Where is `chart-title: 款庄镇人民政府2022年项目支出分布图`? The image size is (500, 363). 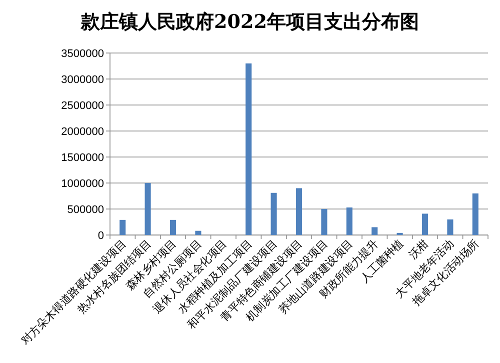 chart-title: 款庄镇人民政府2022年项目支出分布图 is located at coordinates (249, 22).